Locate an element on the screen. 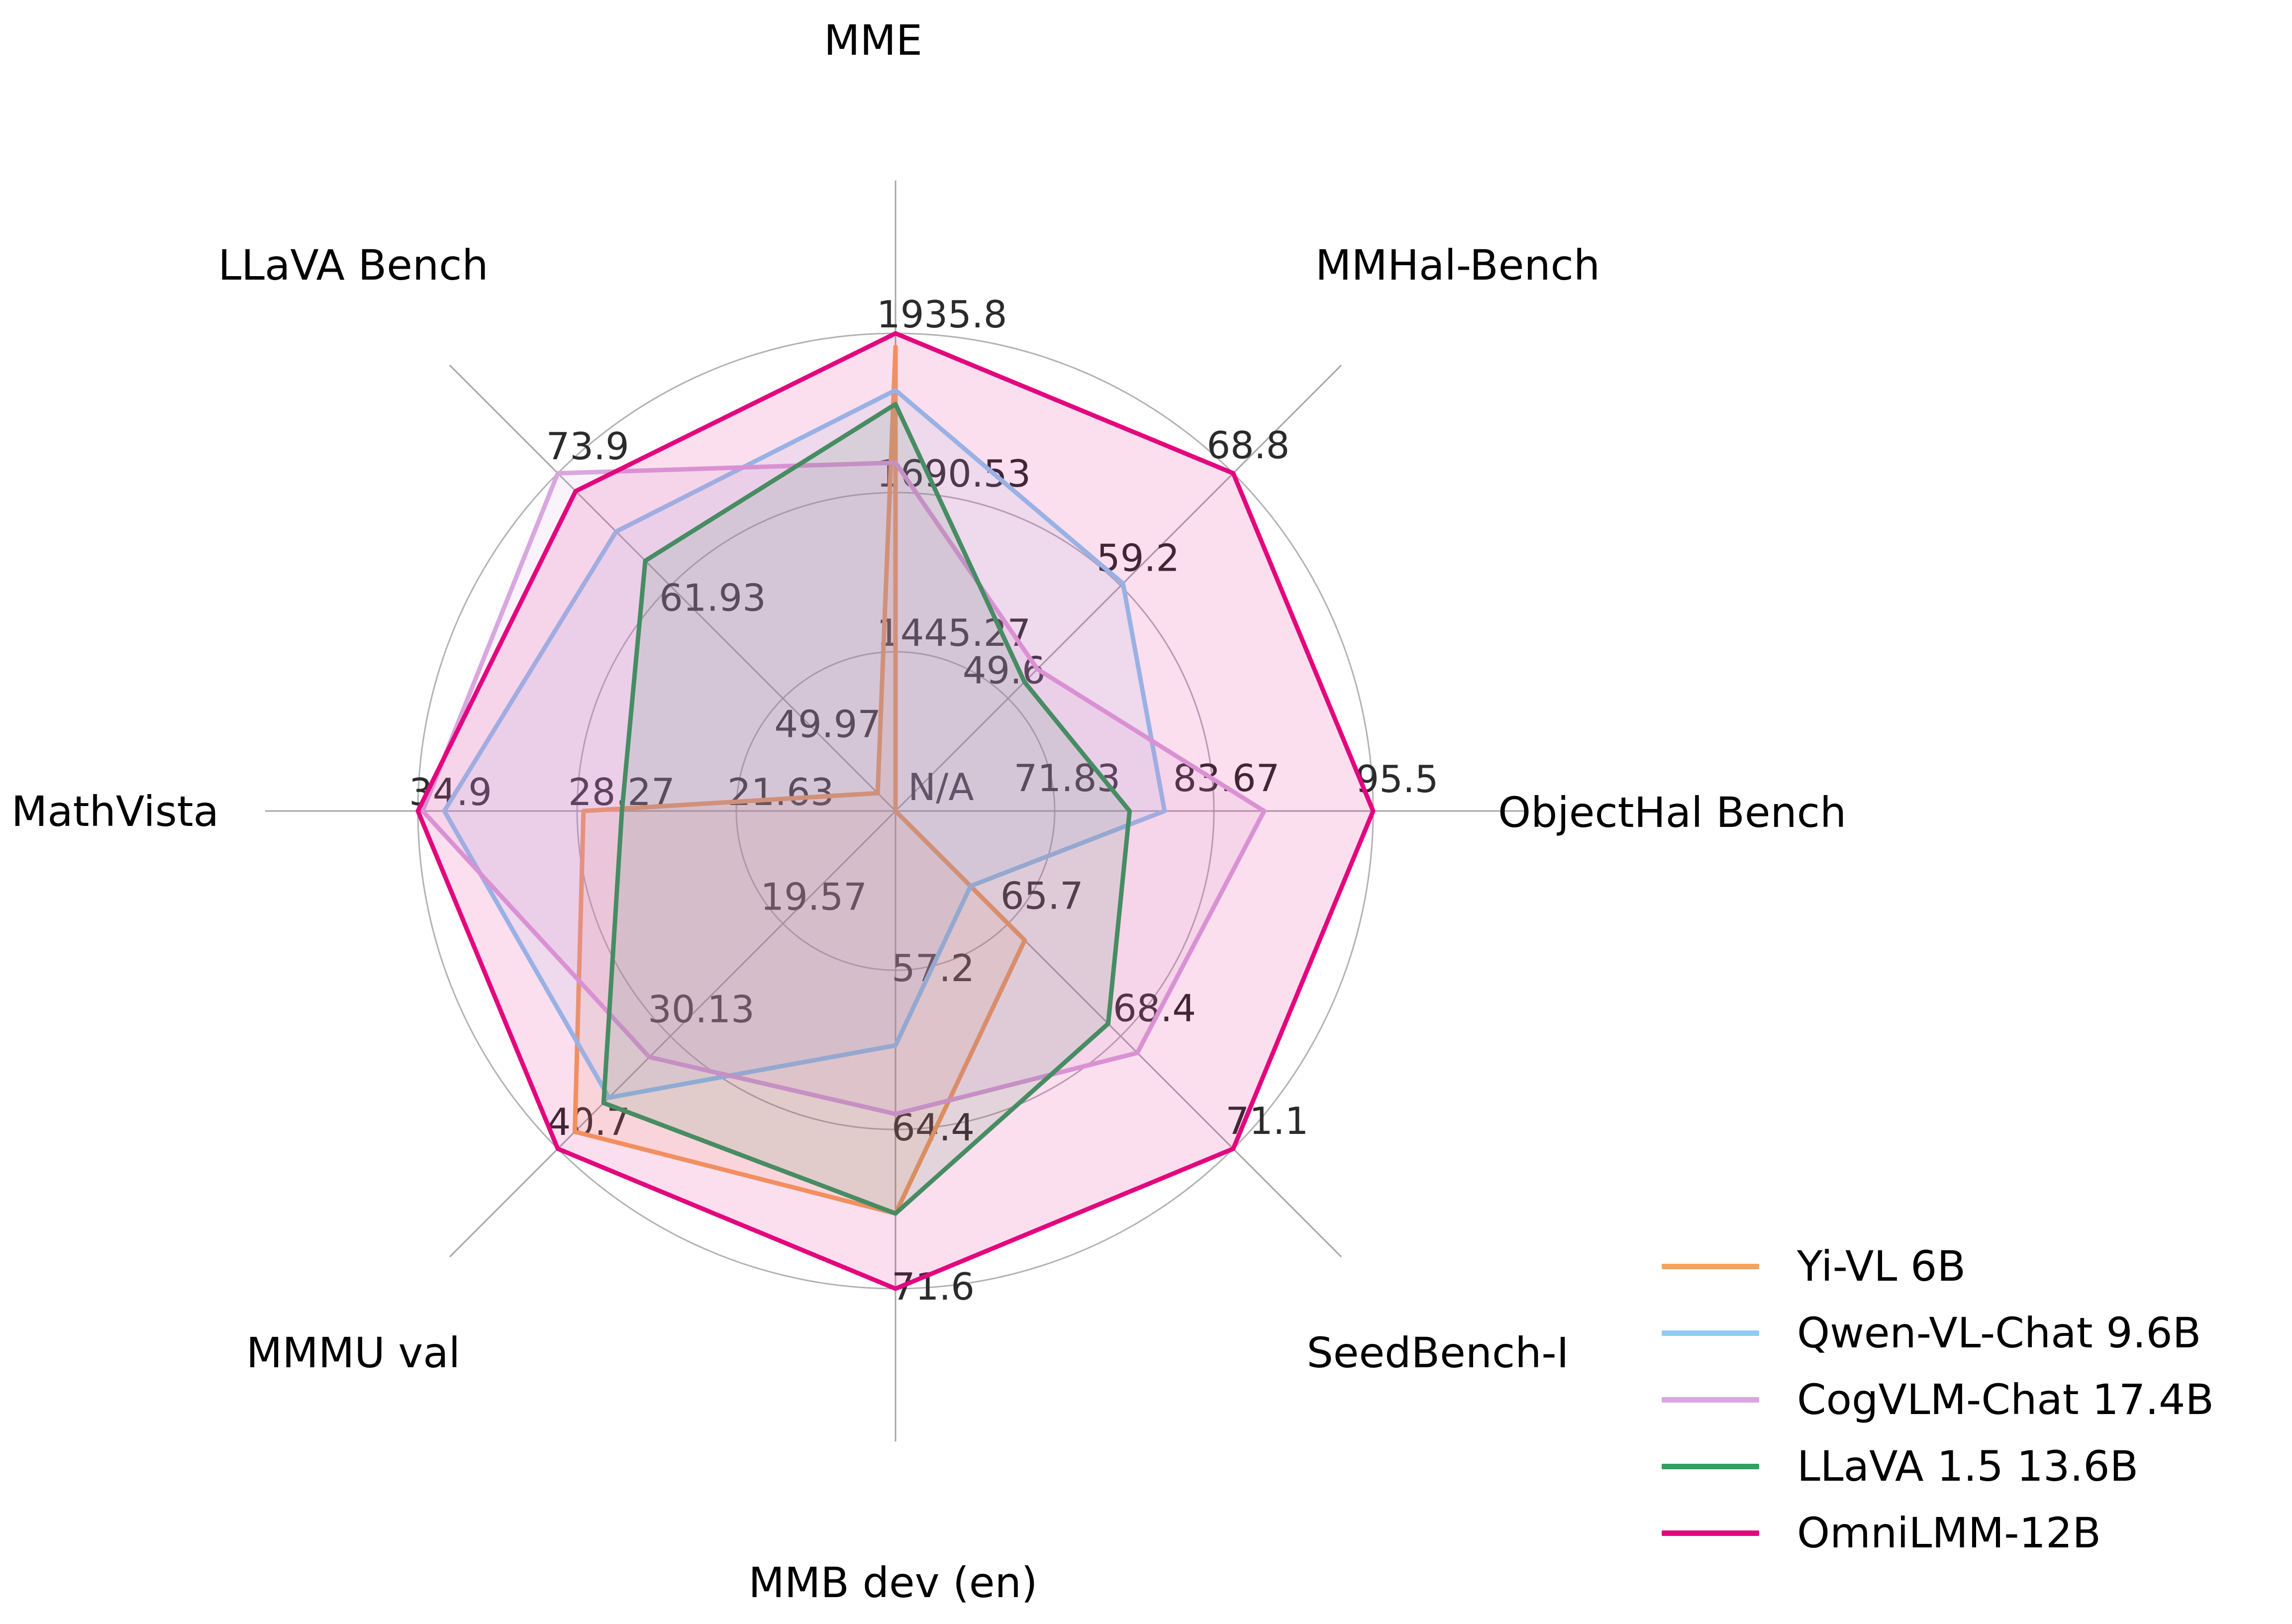 This screenshot has height=1624, width=2292. legend-item: Qwen-VL-Chat 9.6B is located at coordinates (1938, 1333).